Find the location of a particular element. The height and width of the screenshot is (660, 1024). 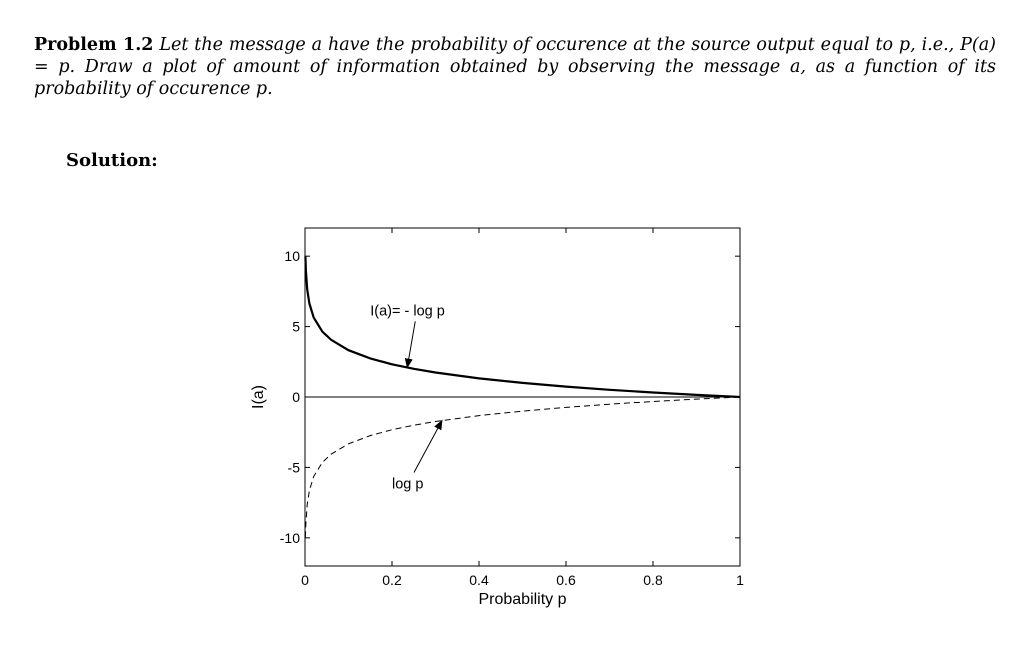

y-tick-label: -5 is located at coordinates (294, 467).